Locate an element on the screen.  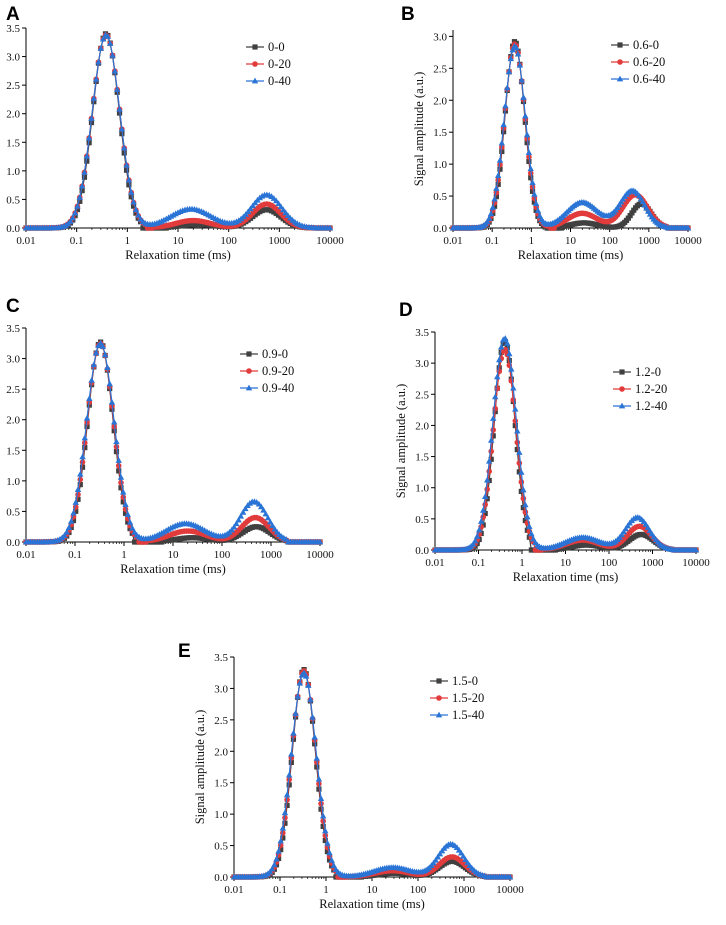
x-tick-label: 10 is located at coordinates (174, 555).